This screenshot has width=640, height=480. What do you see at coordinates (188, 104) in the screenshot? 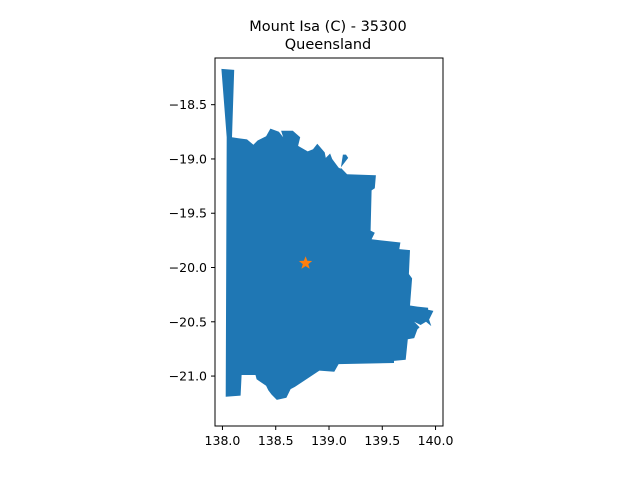
I see `y-tick-label: −18.5` at bounding box center [188, 104].